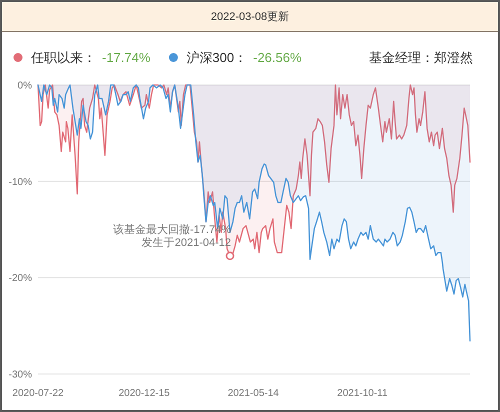  Describe the element at coordinates (20, 375) in the screenshot. I see `y-tick-label: -30%` at that location.